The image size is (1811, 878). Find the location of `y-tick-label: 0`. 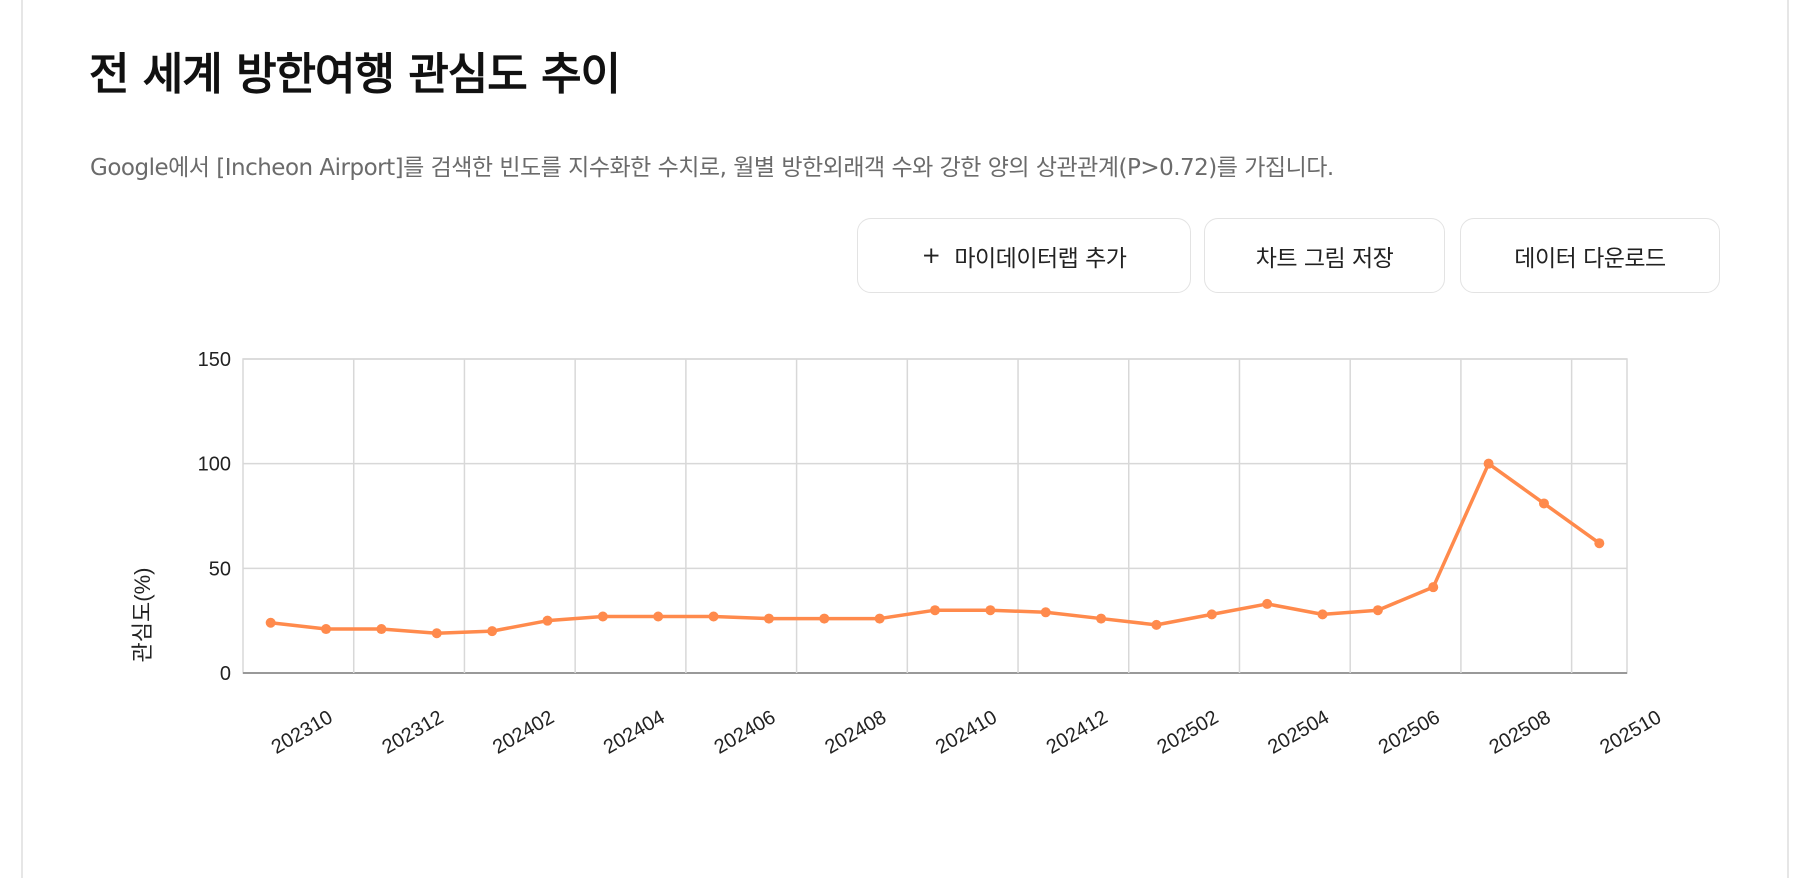

y-tick-label: 0 is located at coordinates (225, 674).